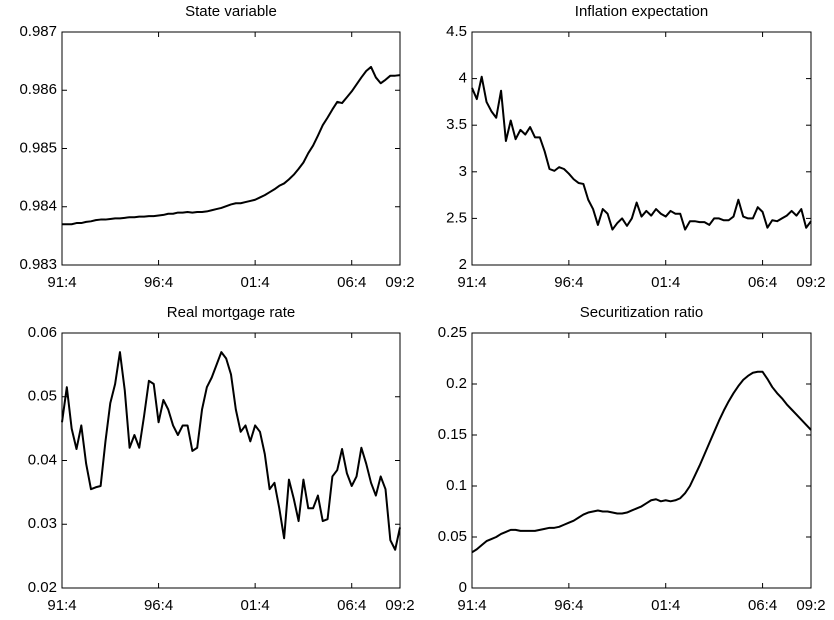  Describe the element at coordinates (38, 147) in the screenshot. I see `y-tick-label: 0.985` at that location.